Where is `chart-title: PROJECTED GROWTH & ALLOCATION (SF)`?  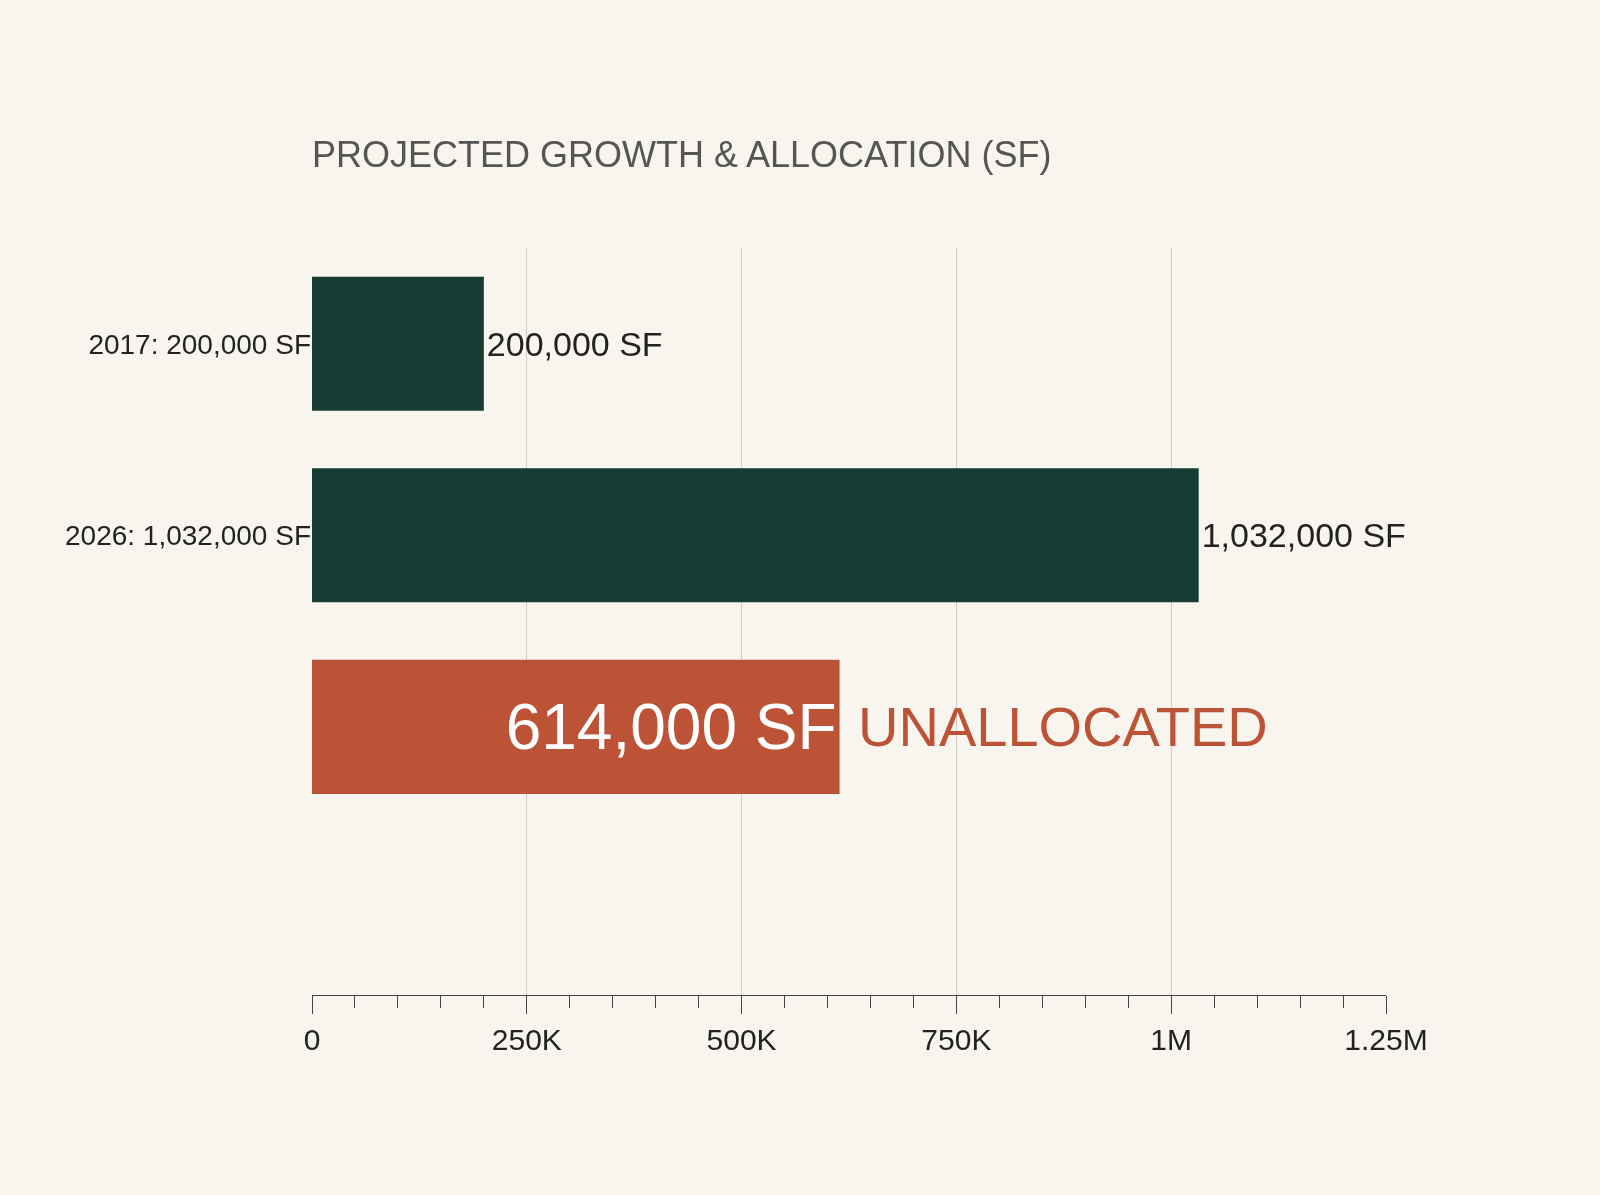 chart-title: PROJECTED GROWTH & ALLOCATION (SF) is located at coordinates (682, 155).